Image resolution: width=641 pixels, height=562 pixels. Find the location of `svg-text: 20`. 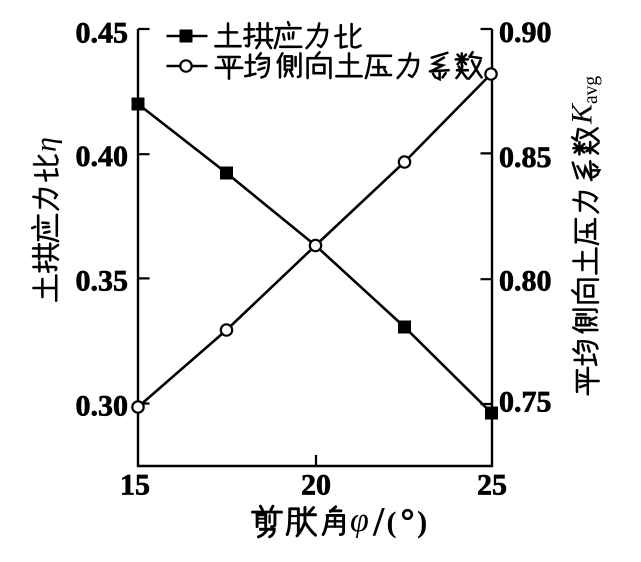

svg-text: 20 is located at coordinates (316, 484).